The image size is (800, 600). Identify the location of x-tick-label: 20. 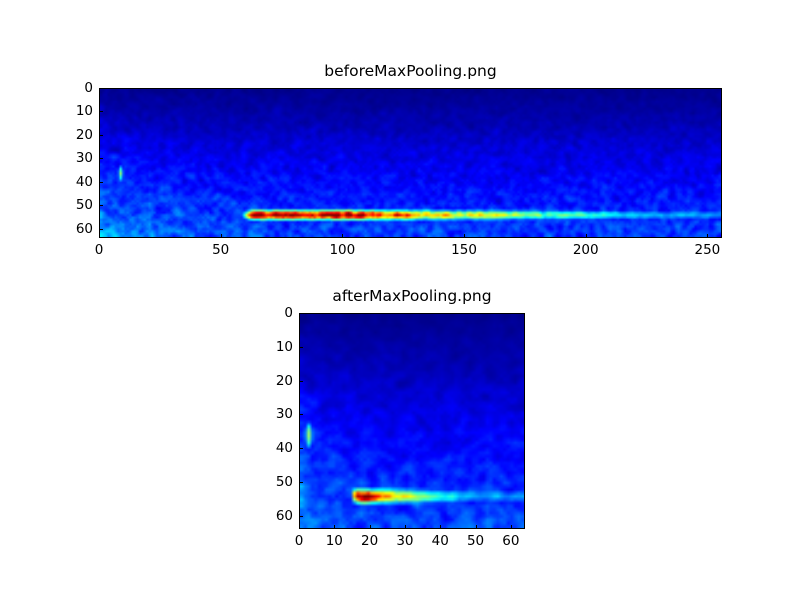
(370, 541).